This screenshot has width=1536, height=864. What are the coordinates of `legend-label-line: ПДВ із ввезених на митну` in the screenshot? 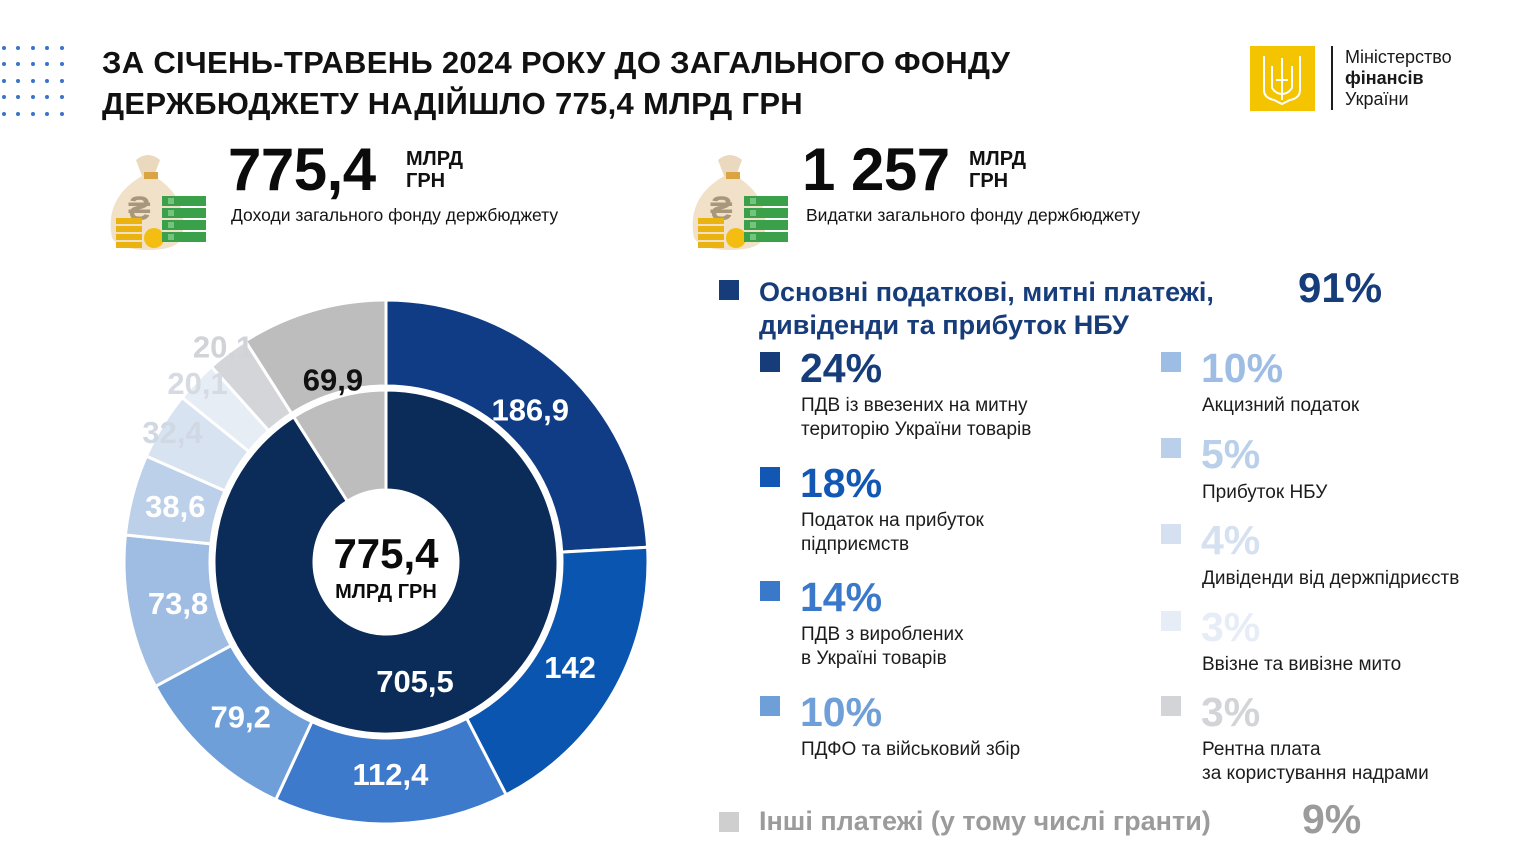 It's located at (914, 405).